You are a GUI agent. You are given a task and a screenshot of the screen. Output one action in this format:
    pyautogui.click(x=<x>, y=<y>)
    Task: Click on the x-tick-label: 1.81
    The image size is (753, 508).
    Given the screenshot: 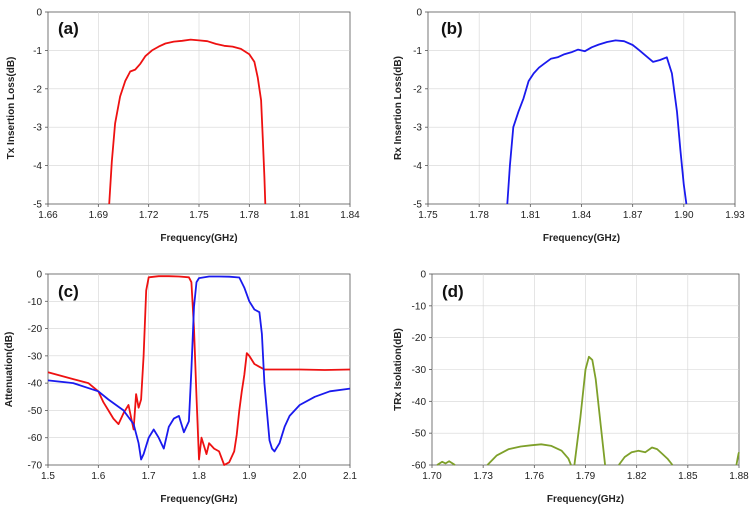 What is the action you would take?
    pyautogui.click(x=531, y=215)
    